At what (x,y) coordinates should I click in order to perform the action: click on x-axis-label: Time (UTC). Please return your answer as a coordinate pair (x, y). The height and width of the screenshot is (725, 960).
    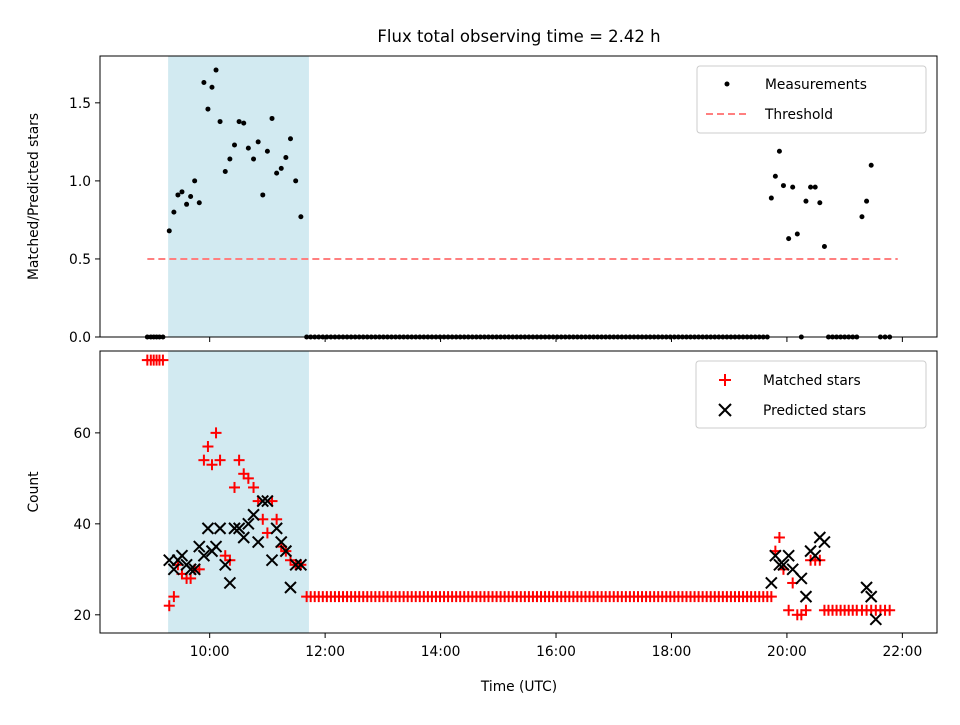
    Looking at the image, I should click on (518, 687).